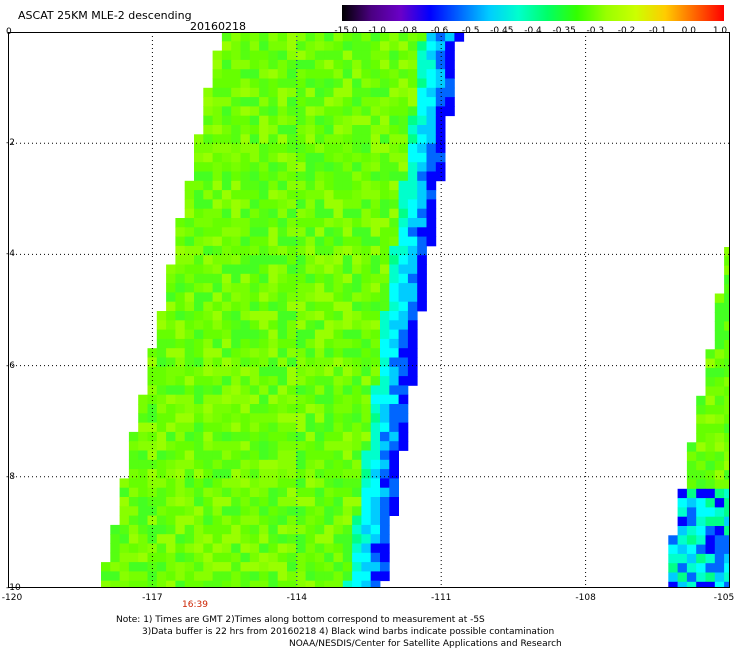 This screenshot has height=650, width=740. I want to click on x-tick-label: -120, so click(12, 598).